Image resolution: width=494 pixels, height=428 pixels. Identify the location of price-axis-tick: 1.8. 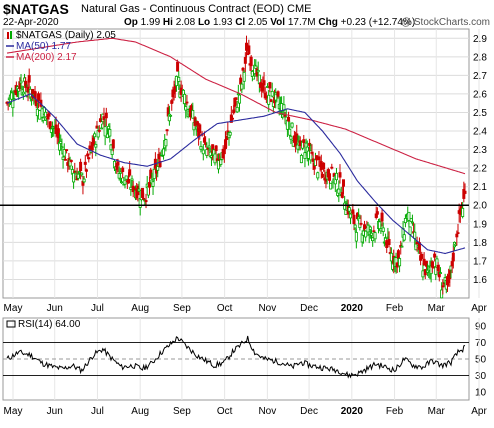
(480, 243).